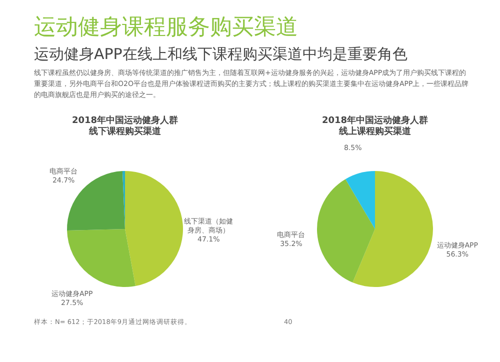  Describe the element at coordinates (166, 28) in the screenshot. I see `text: 运动健身课程服务购买渠道` at that location.